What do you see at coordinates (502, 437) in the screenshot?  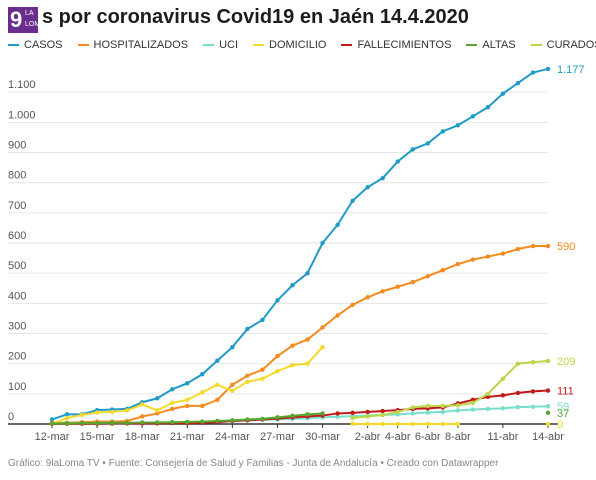 I see `x-tick-label: 11-abr` at bounding box center [502, 437].